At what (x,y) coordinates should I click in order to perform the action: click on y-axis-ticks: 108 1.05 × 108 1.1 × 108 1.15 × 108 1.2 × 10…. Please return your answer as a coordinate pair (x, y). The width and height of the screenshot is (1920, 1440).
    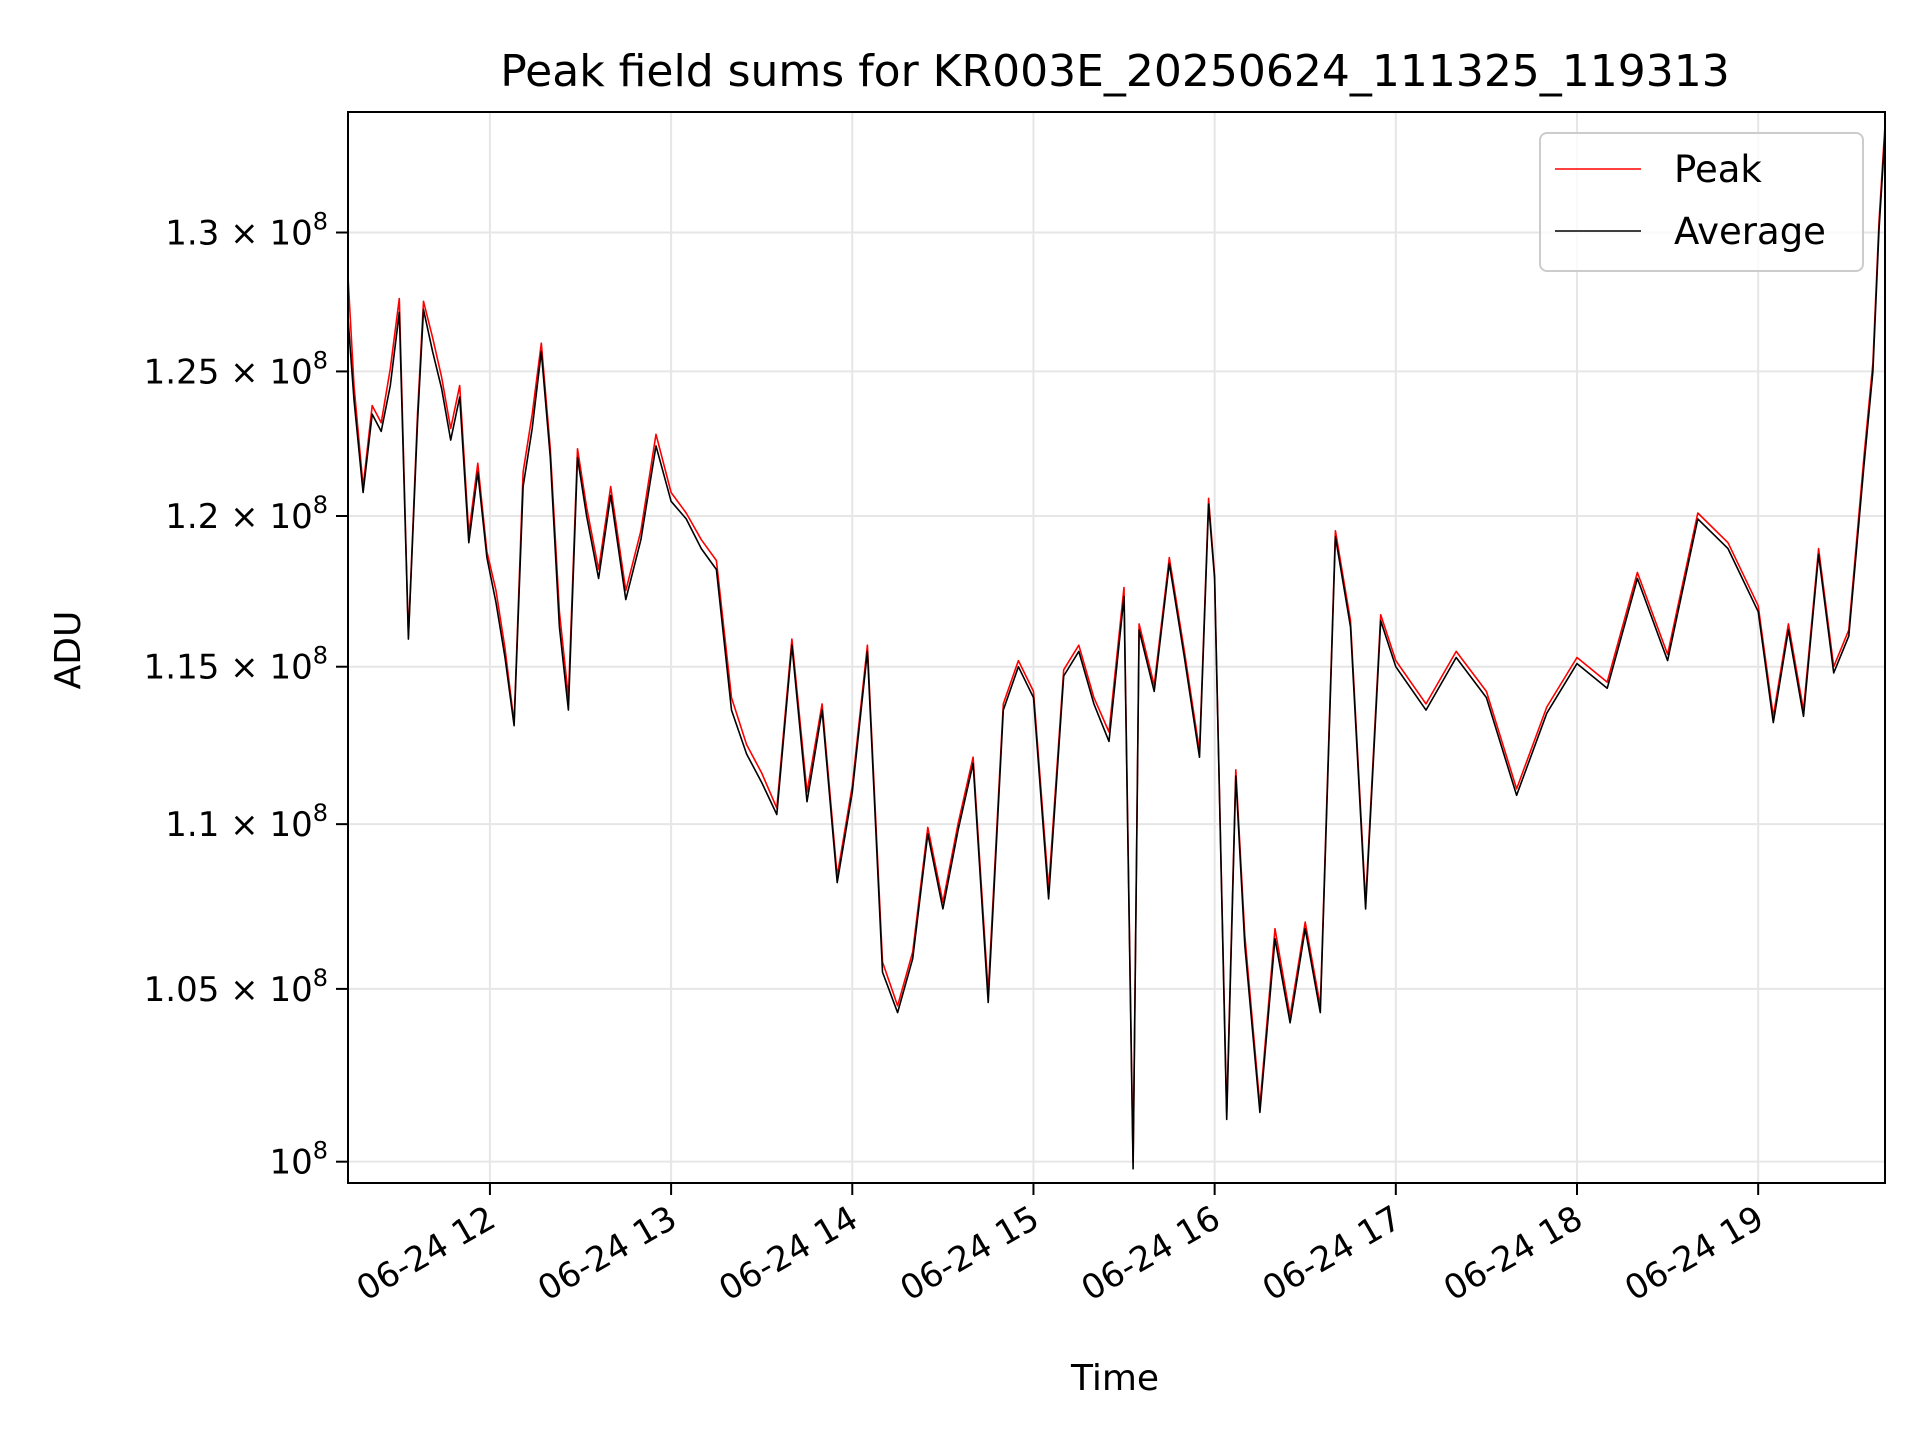
    Looking at the image, I should click on (246, 695).